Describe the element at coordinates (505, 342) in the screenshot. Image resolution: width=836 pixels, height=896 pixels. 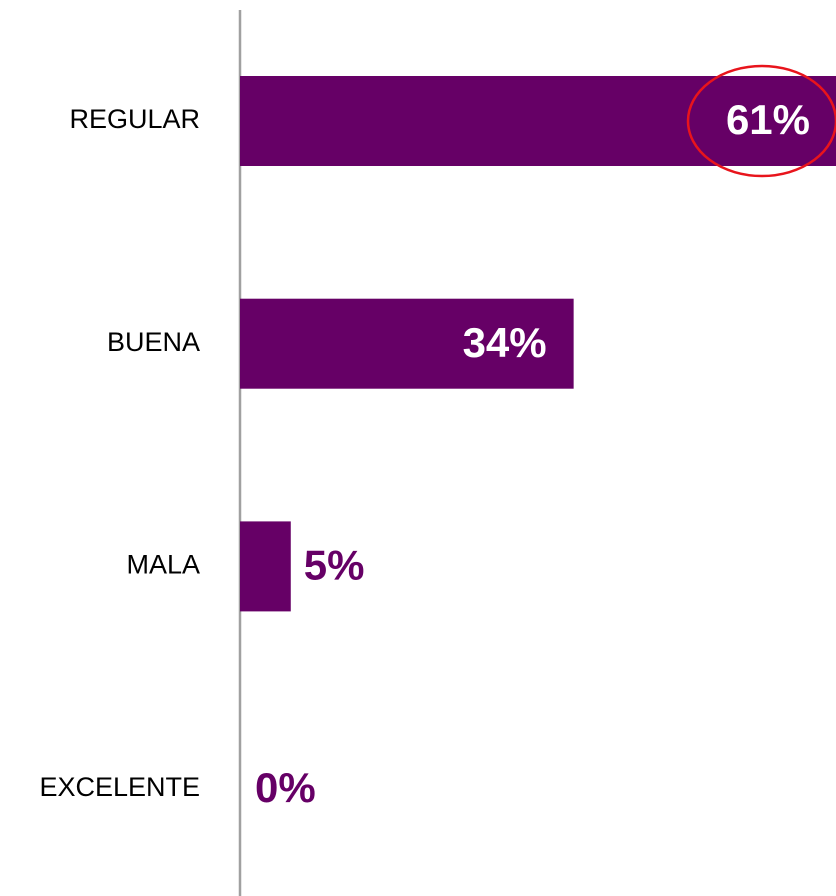
I see `value-label: 34%` at that location.